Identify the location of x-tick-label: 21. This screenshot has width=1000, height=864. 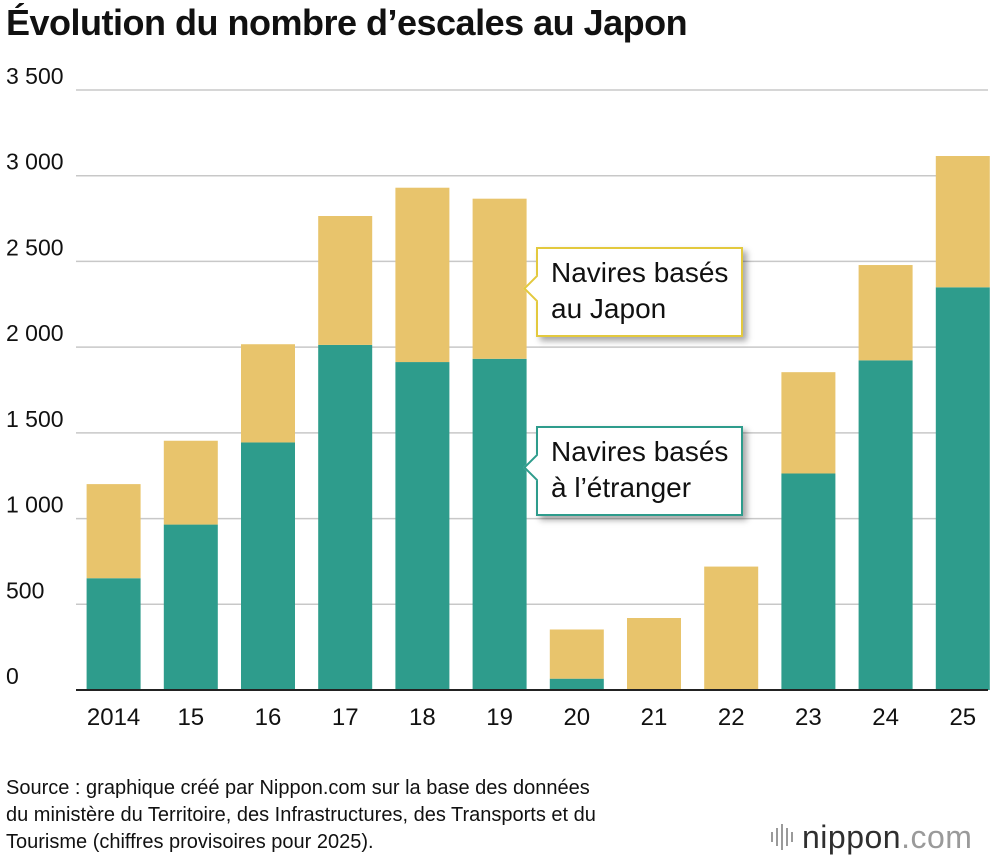
(654, 717).